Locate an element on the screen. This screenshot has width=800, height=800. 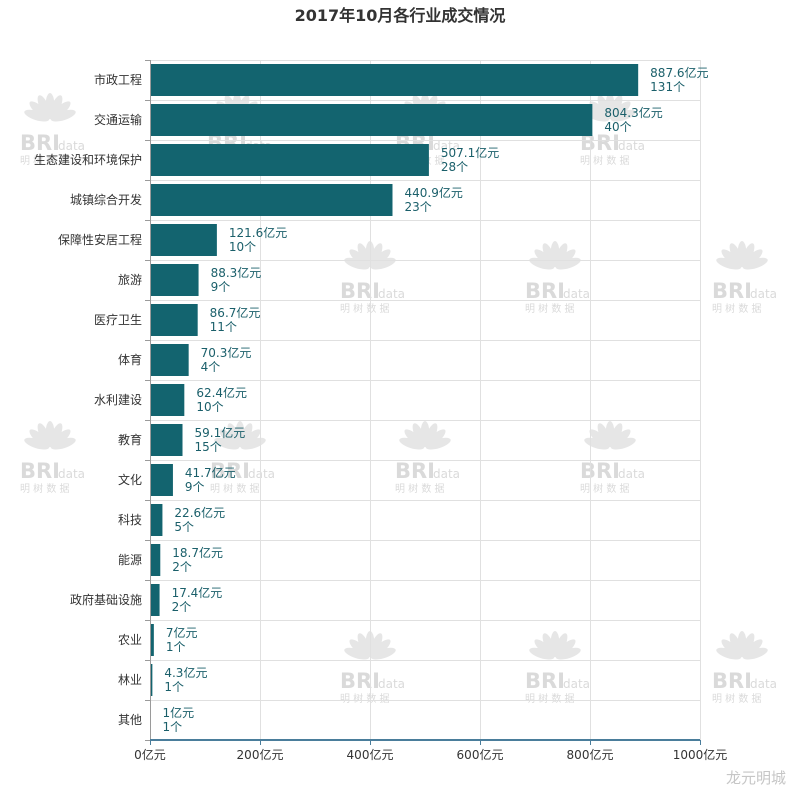
x-tick-label: 0亿元 is located at coordinates (150, 754).